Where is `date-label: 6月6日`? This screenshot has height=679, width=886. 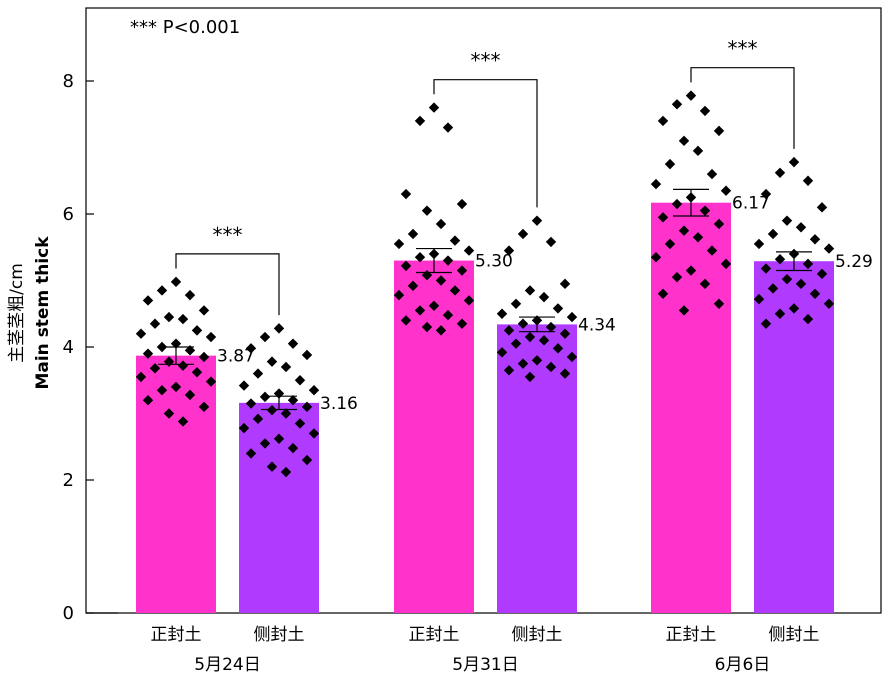 date-label: 6月6日 is located at coordinates (743, 665).